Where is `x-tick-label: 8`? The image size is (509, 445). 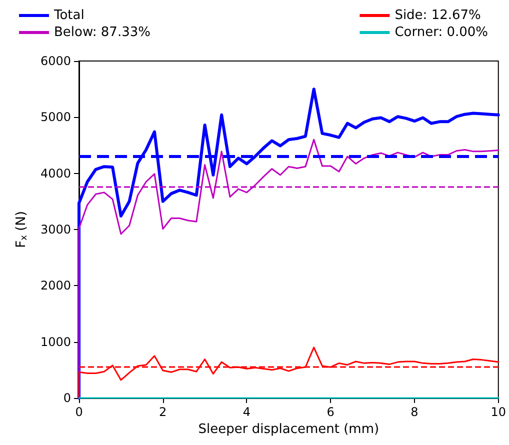 x-tick-label: 8 is located at coordinates (414, 412).